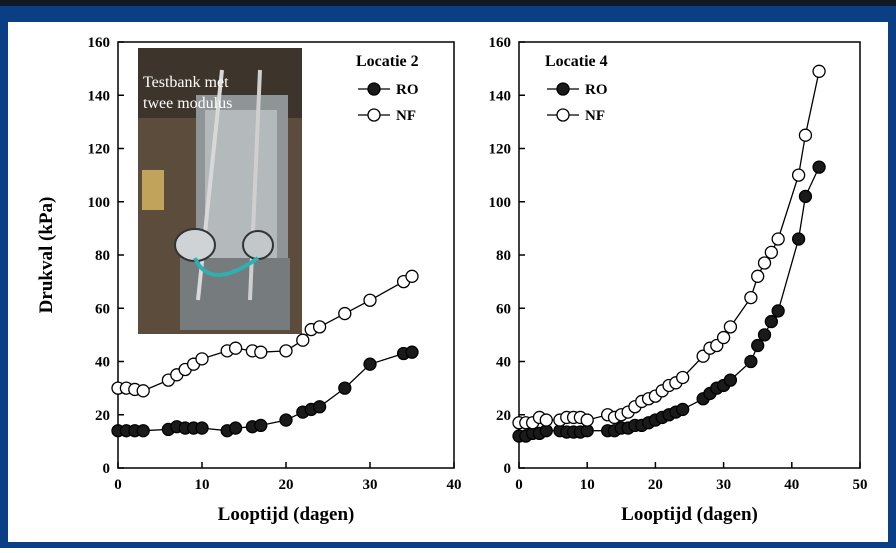 The image size is (896, 553). I want to click on legend-title: Locatie 4, so click(576, 61).